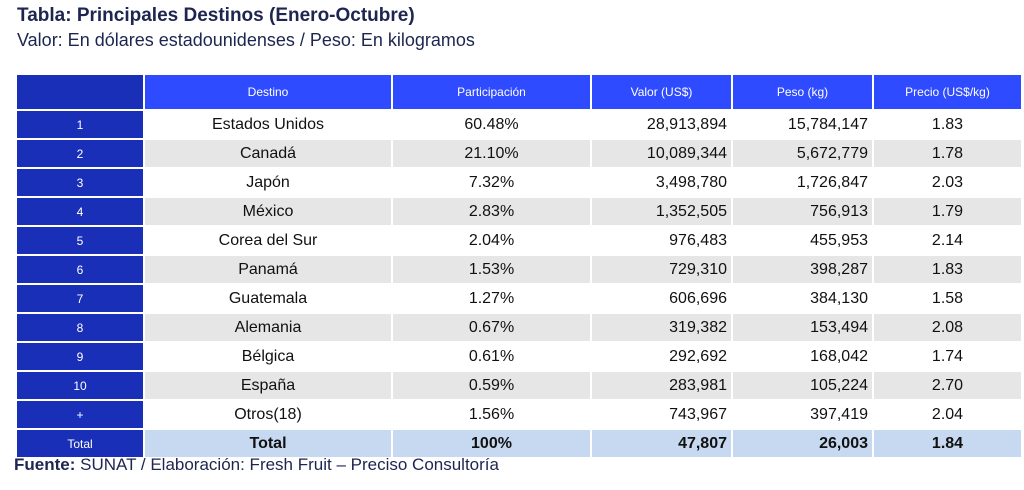 The width and height of the screenshot is (1024, 490). What do you see at coordinates (802, 269) in the screenshot?
I see `cell-peso: 398,287` at bounding box center [802, 269].